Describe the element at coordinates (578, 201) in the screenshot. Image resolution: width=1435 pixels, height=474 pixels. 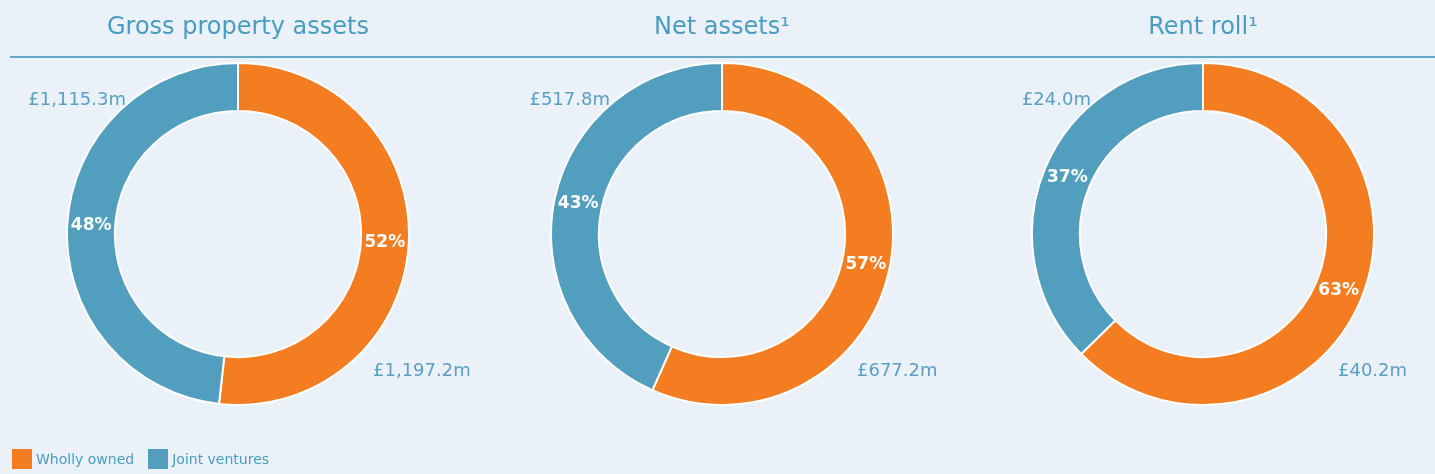
I see `text: 43%` at that location.